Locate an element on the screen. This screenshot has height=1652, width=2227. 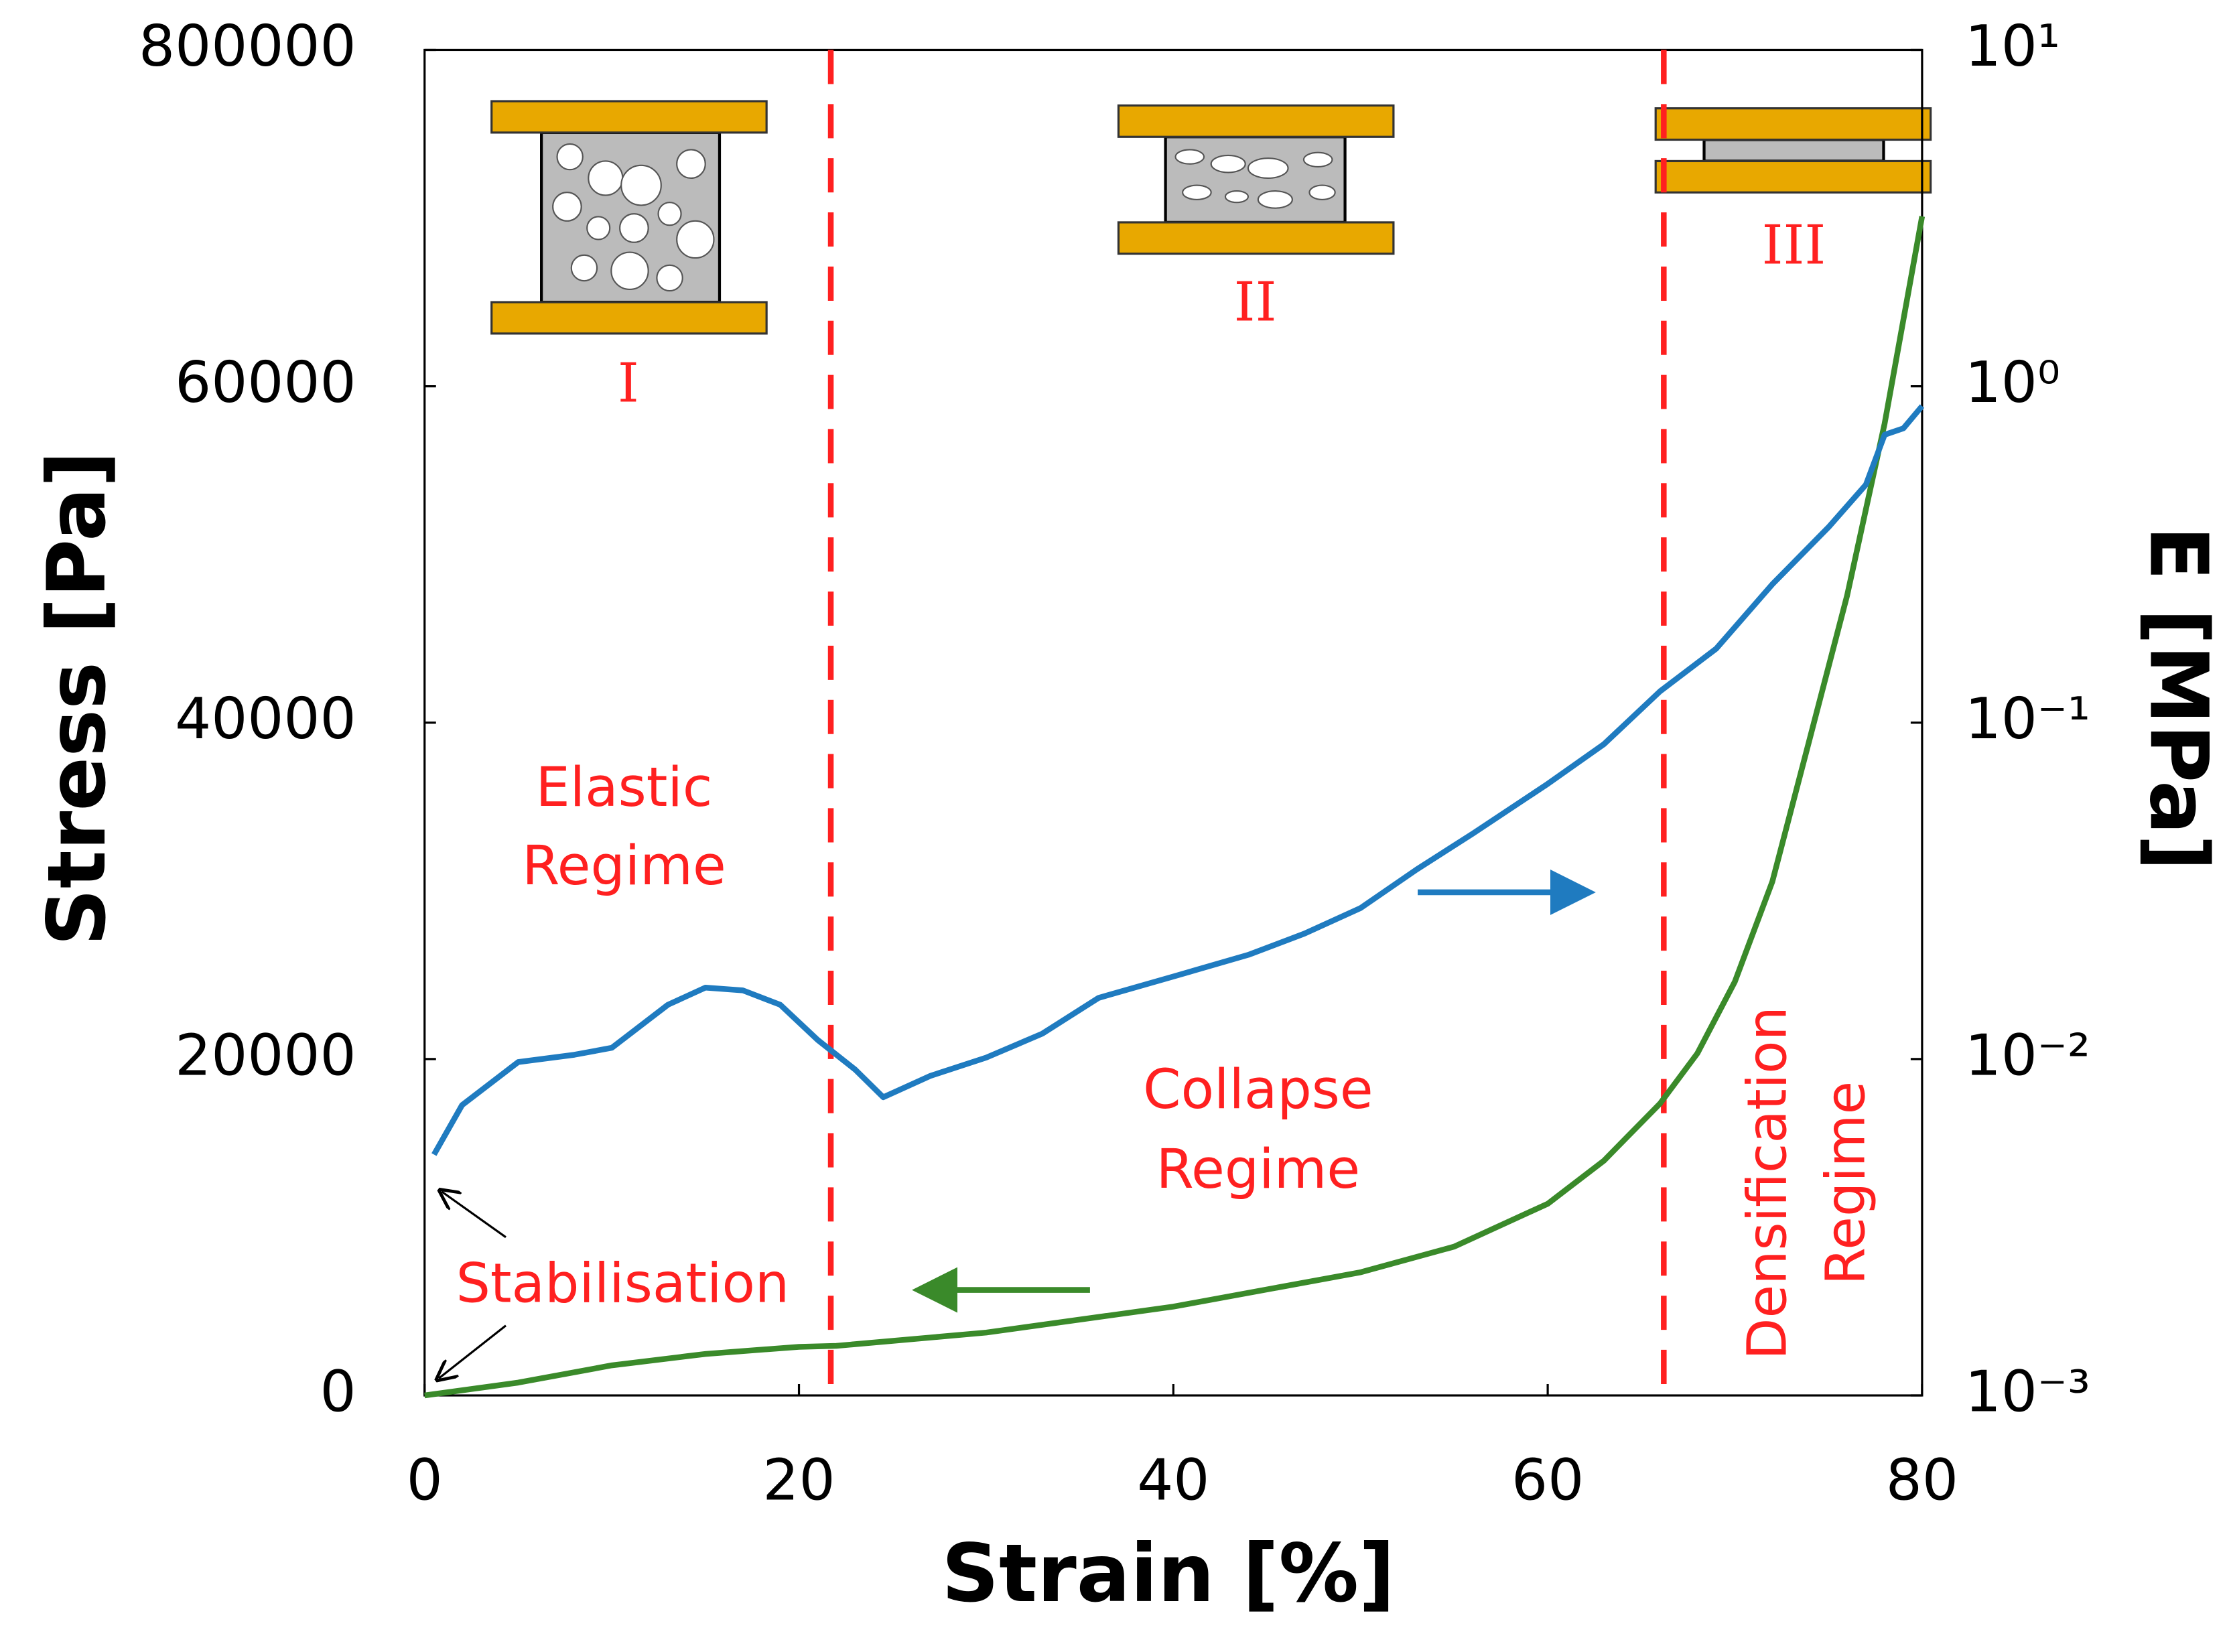
y-tick-label: 60000 is located at coordinates (265, 383).